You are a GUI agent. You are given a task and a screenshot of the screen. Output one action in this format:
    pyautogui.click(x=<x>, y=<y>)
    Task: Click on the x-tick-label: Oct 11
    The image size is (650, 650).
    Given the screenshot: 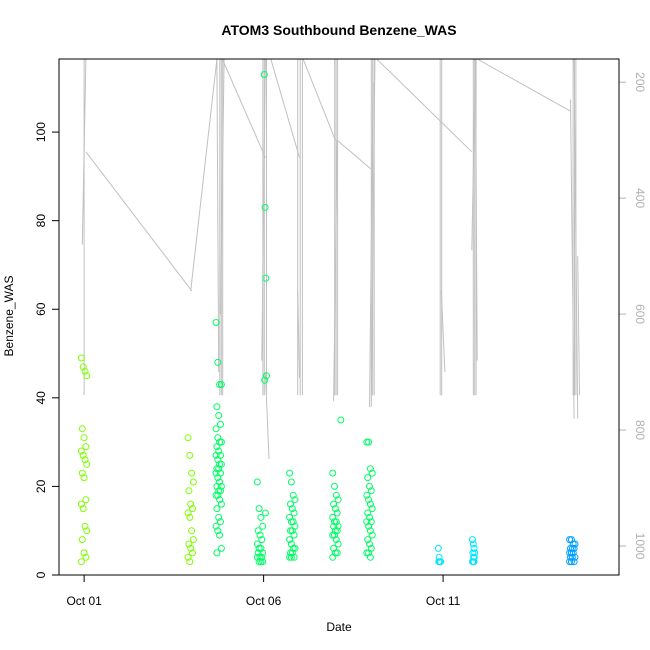 What is the action you would take?
    pyautogui.click(x=443, y=601)
    